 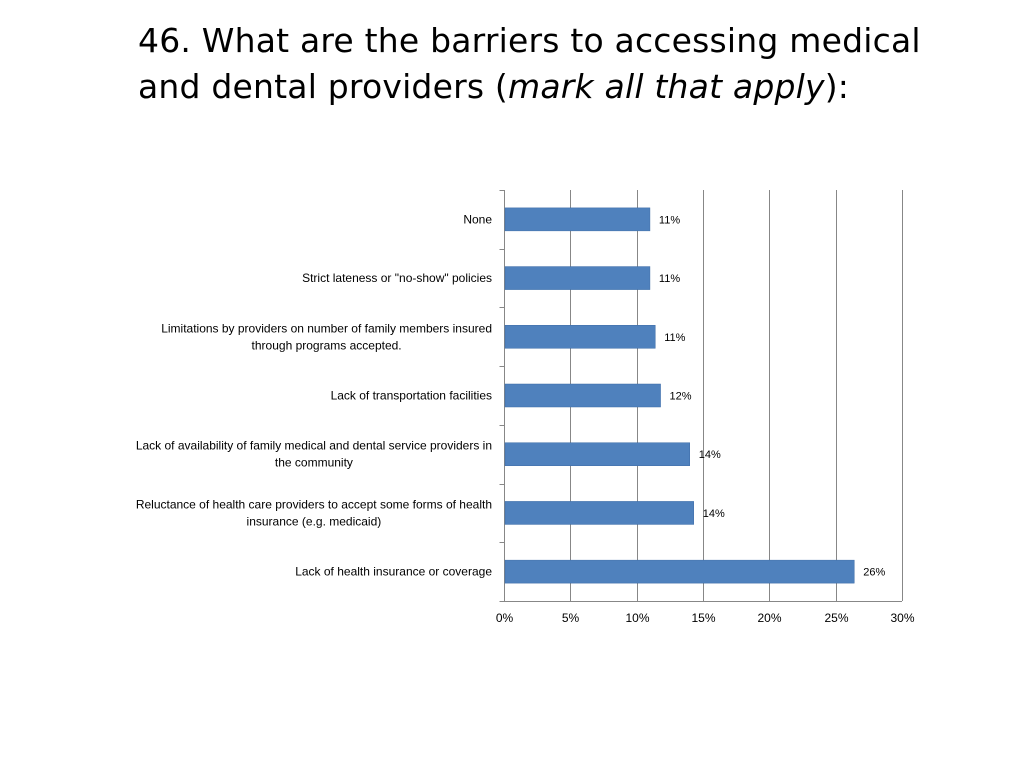 I want to click on category-label: None, so click(x=477, y=219).